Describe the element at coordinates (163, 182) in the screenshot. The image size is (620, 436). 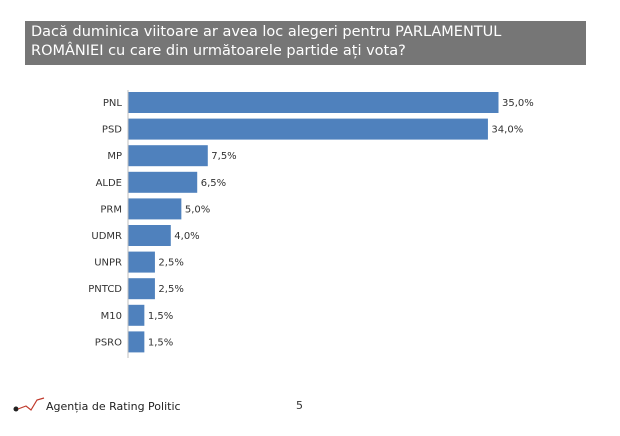
I see `bar-alde` at that location.